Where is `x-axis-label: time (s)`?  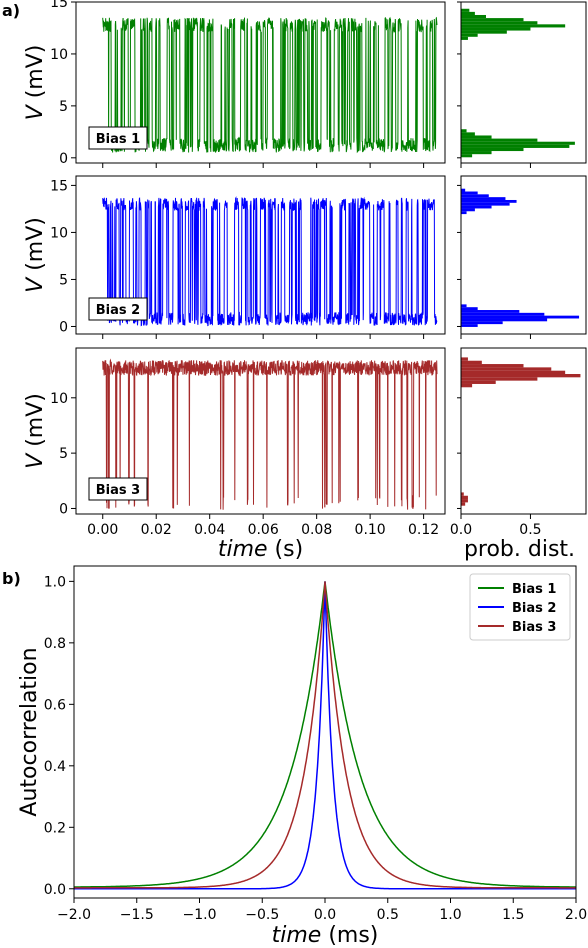 x-axis-label: time (s) is located at coordinates (260, 549).